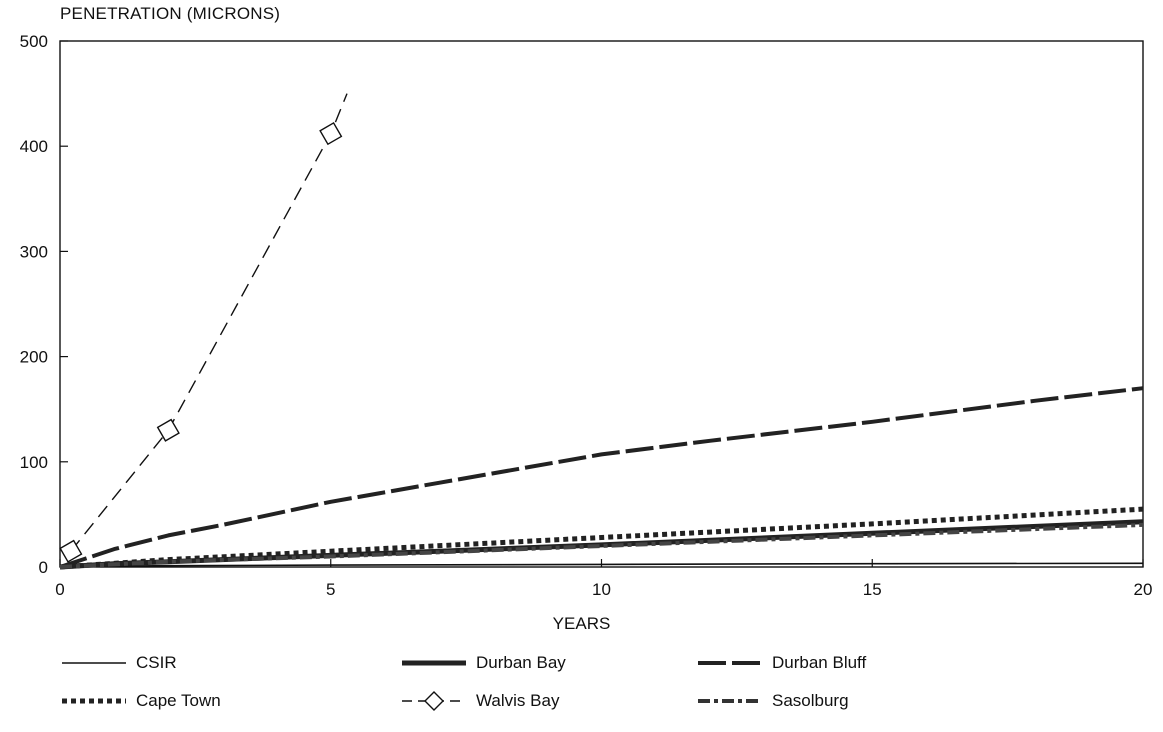 This screenshot has width=1163, height=732. I want to click on y-tick-label: 300, so click(34, 251).